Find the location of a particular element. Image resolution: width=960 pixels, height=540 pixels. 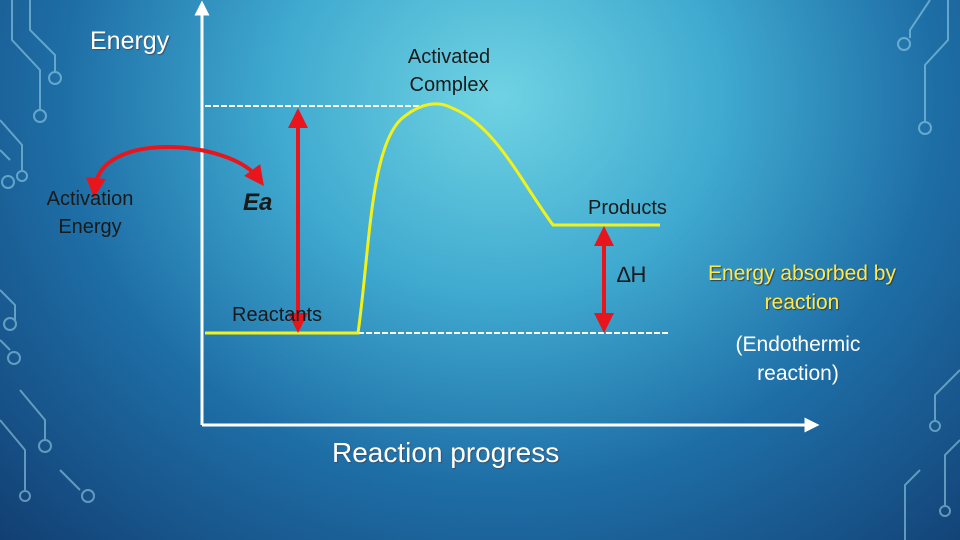

activated-complex-label: Activated Complex is located at coordinates (449, 71).